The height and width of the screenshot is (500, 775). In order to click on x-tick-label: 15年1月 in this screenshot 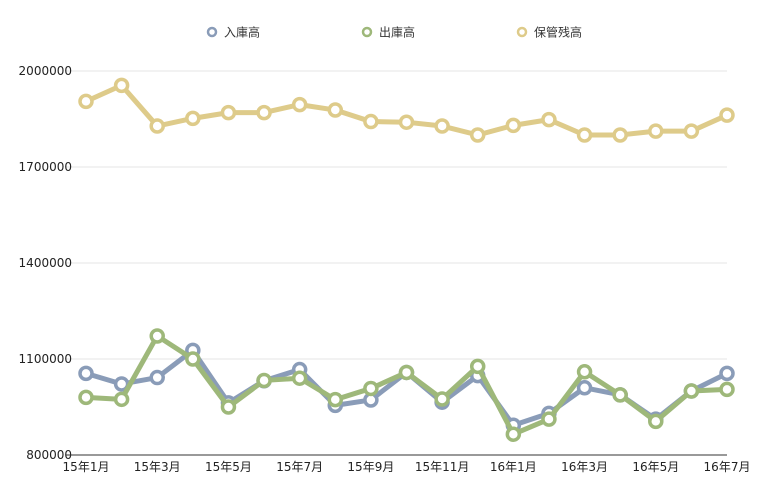, I will do `click(86, 467)`.